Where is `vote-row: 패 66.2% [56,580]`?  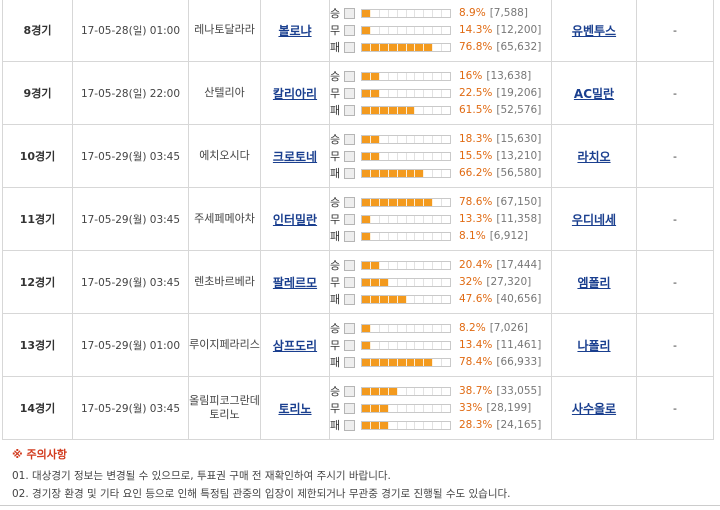
vote-row: 패 66.2% [56,580] is located at coordinates (440, 173).